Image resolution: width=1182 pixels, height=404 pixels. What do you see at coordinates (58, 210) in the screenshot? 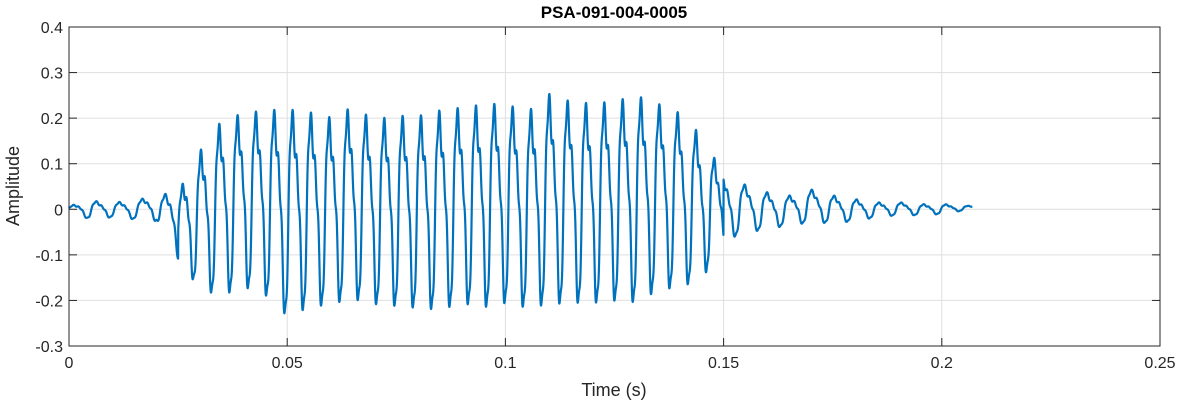
I see `y-tick-label: 0` at bounding box center [58, 210].